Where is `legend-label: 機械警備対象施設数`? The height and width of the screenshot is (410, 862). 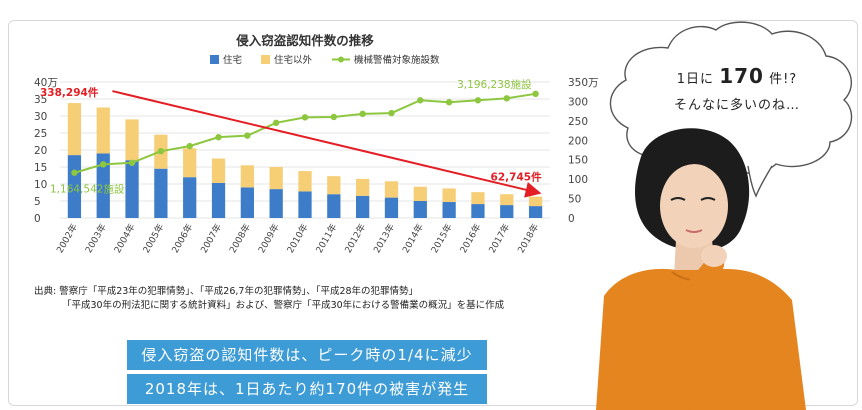 legend-label: 機械警備対象施設数 is located at coordinates (397, 60).